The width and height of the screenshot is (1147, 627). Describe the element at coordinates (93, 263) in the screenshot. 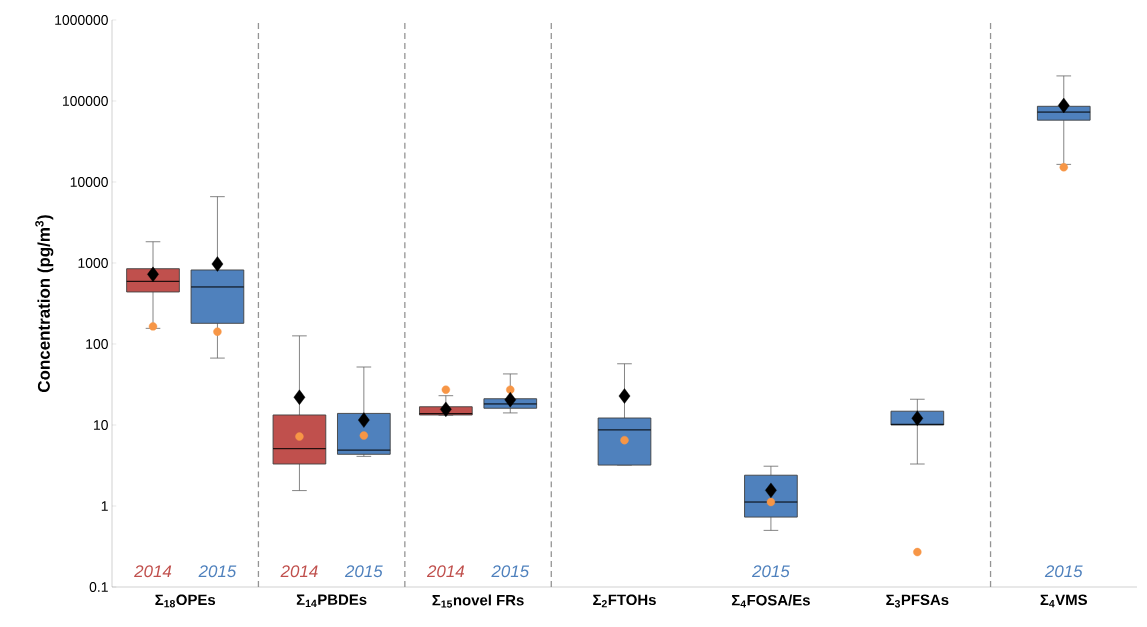

I see `y-tick-label: 1000` at that location.